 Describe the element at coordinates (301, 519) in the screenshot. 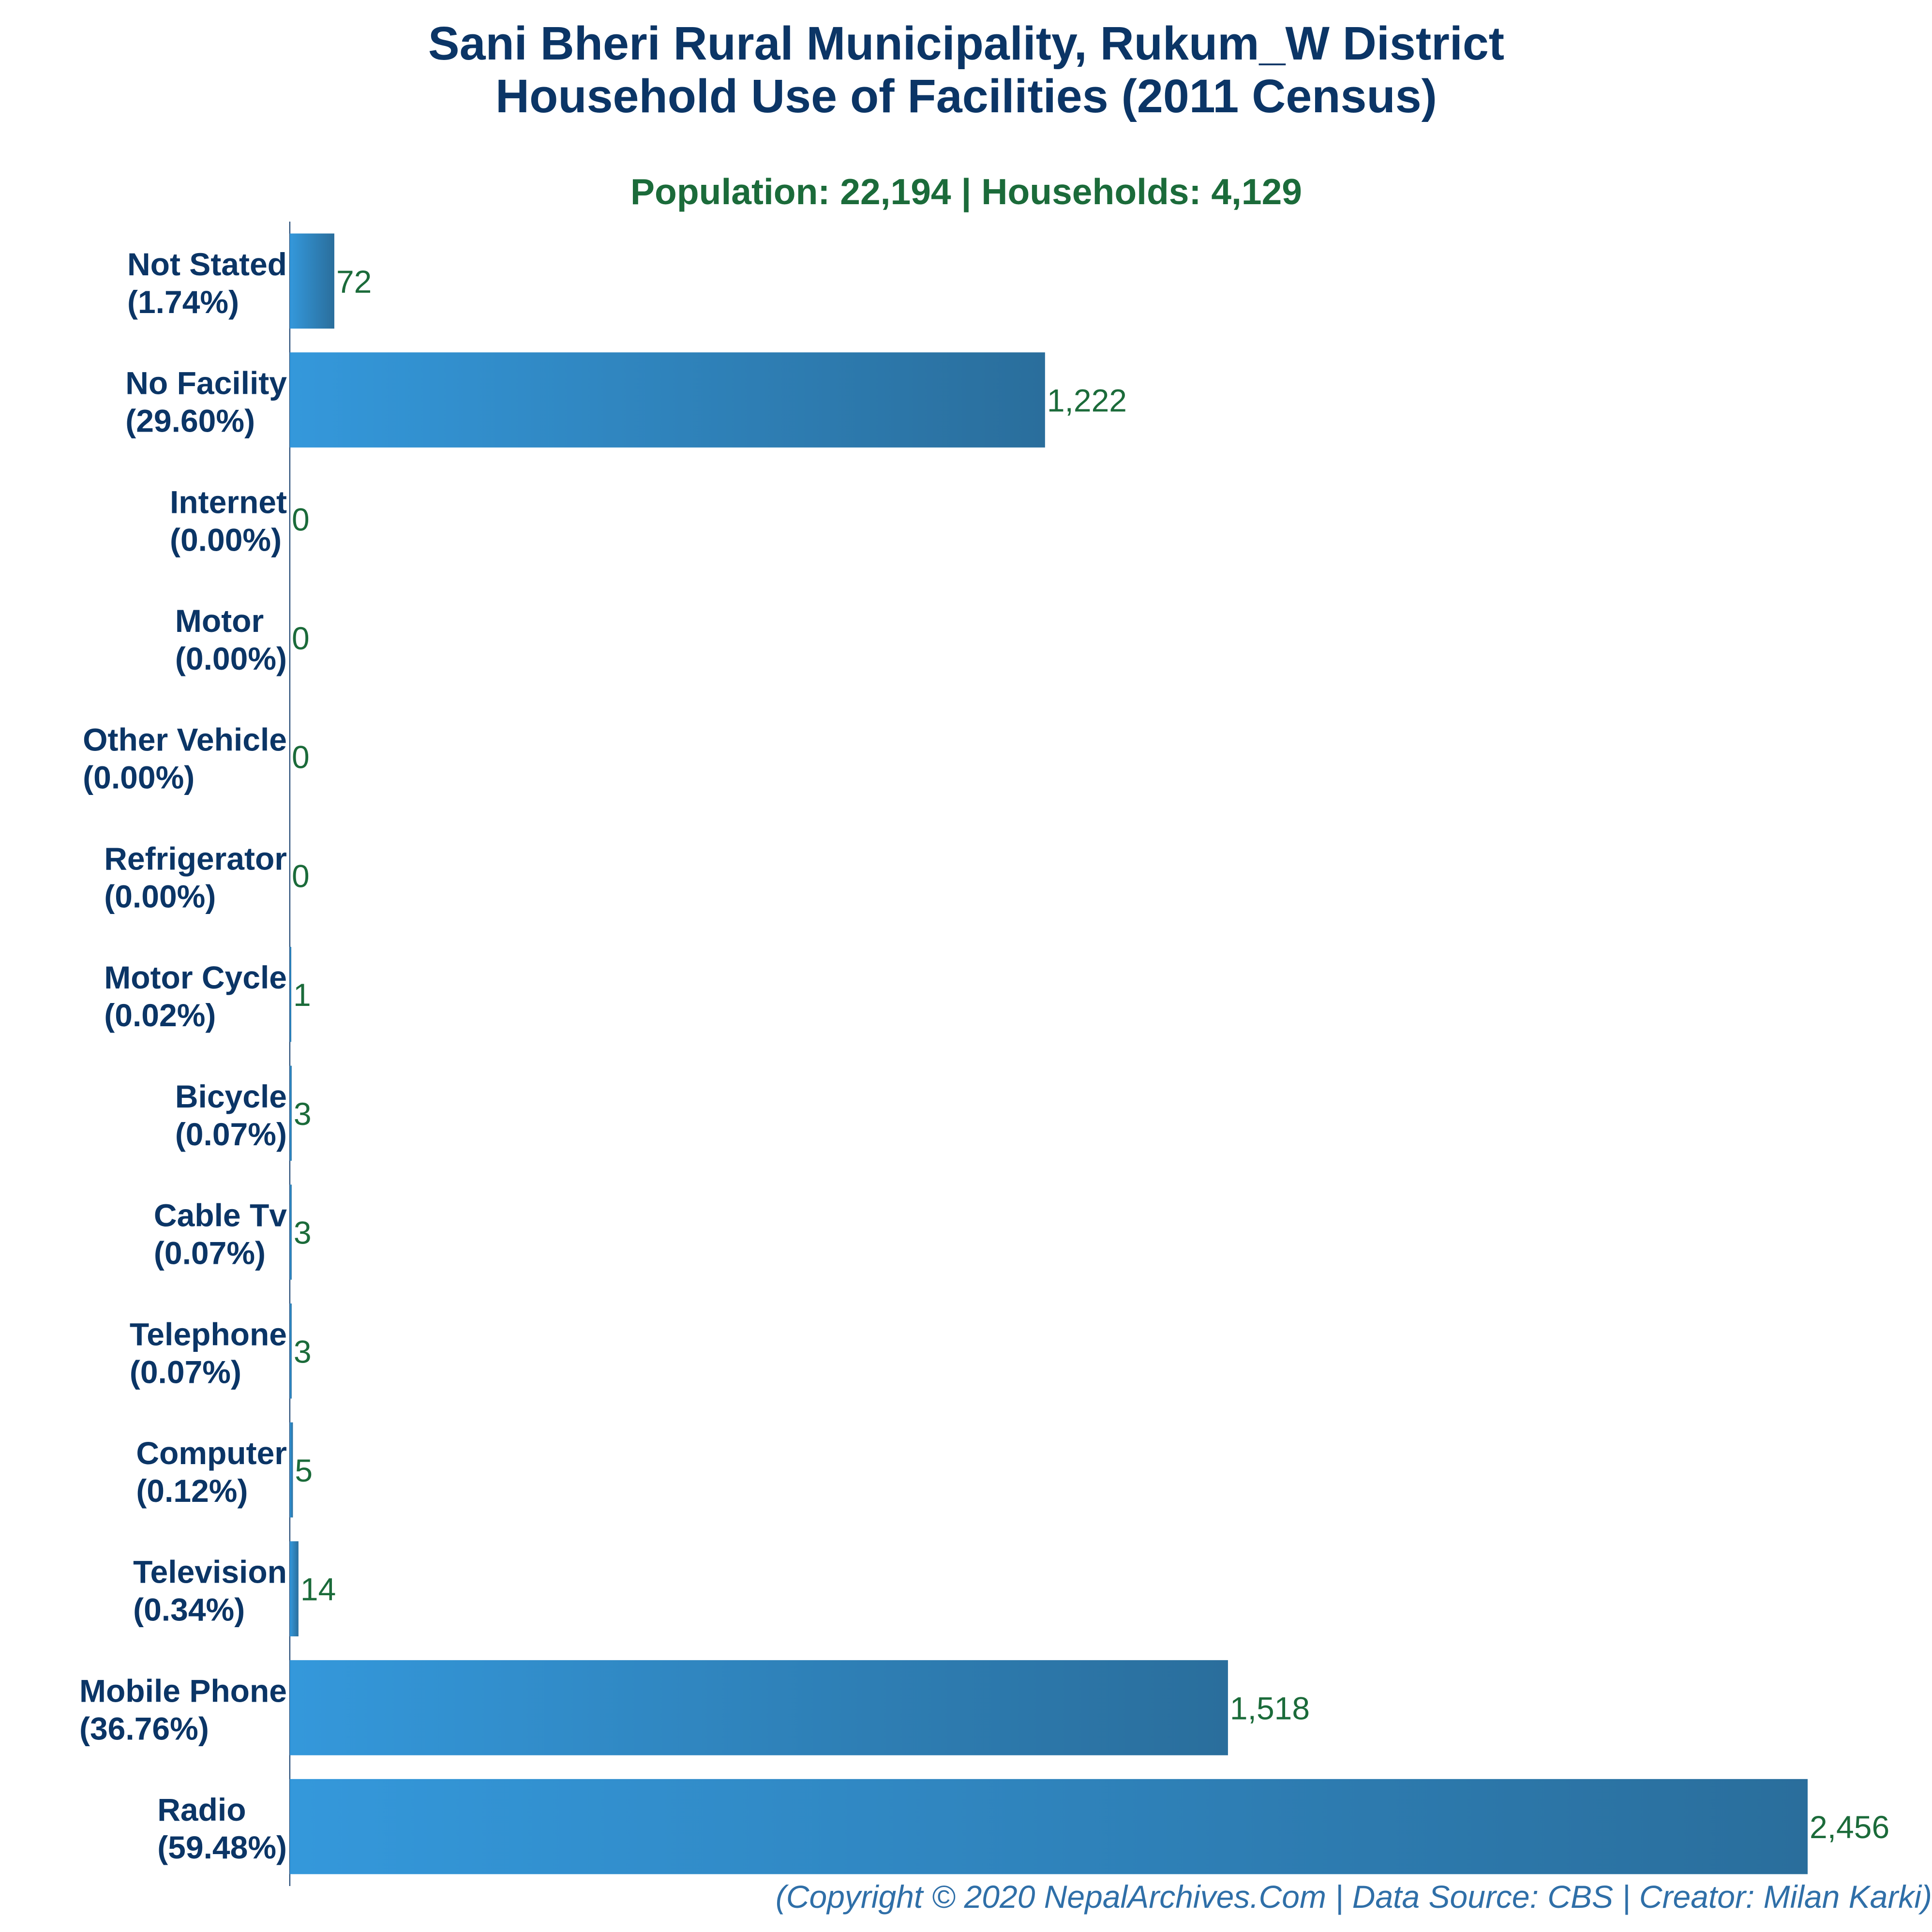

I see `value-label-2: 0` at that location.